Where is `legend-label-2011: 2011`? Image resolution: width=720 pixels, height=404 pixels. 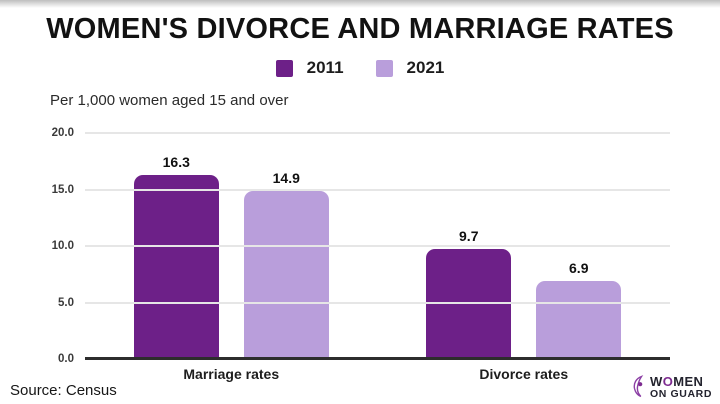
legend-label-2011: 2011 is located at coordinates (325, 67).